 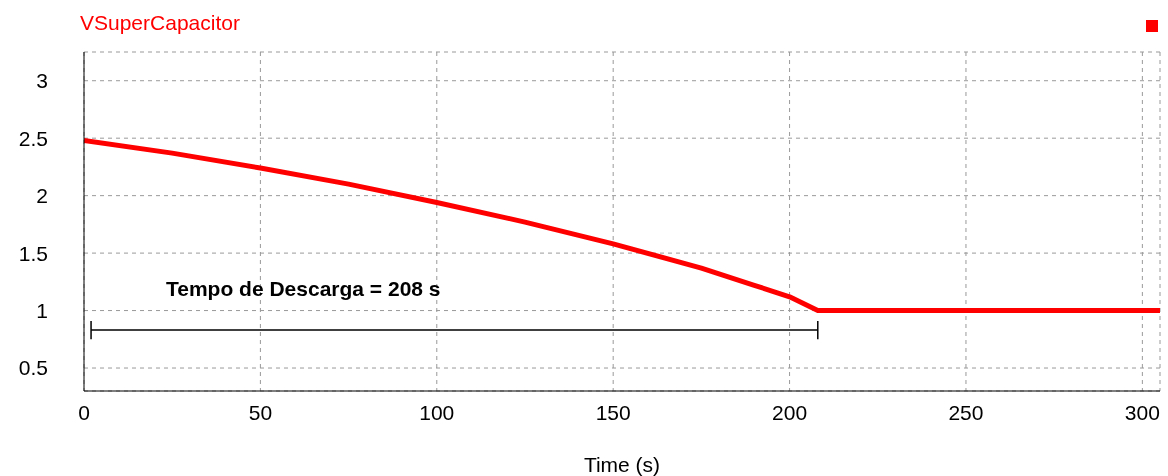 I want to click on text: VSuperCapacitor, so click(x=160, y=22).